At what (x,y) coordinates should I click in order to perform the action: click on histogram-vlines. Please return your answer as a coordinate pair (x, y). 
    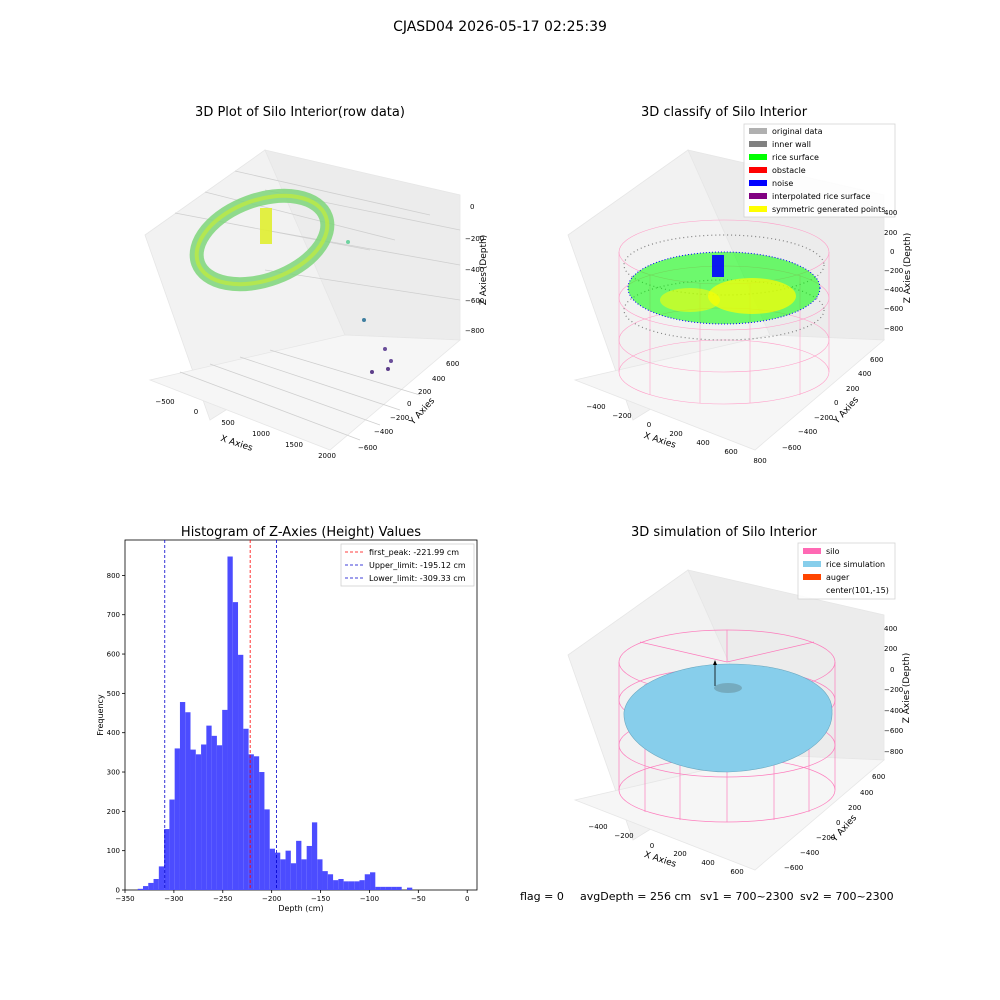
    Looking at the image, I should click on (220, 715).